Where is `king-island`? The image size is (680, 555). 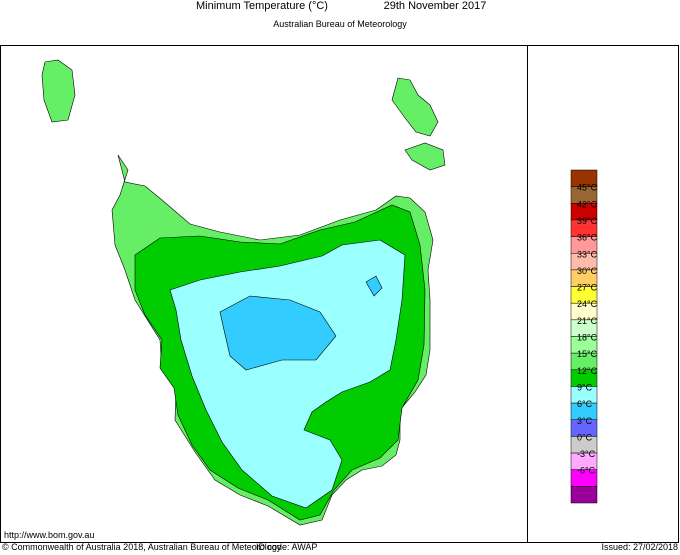
king-island is located at coordinates (58, 91).